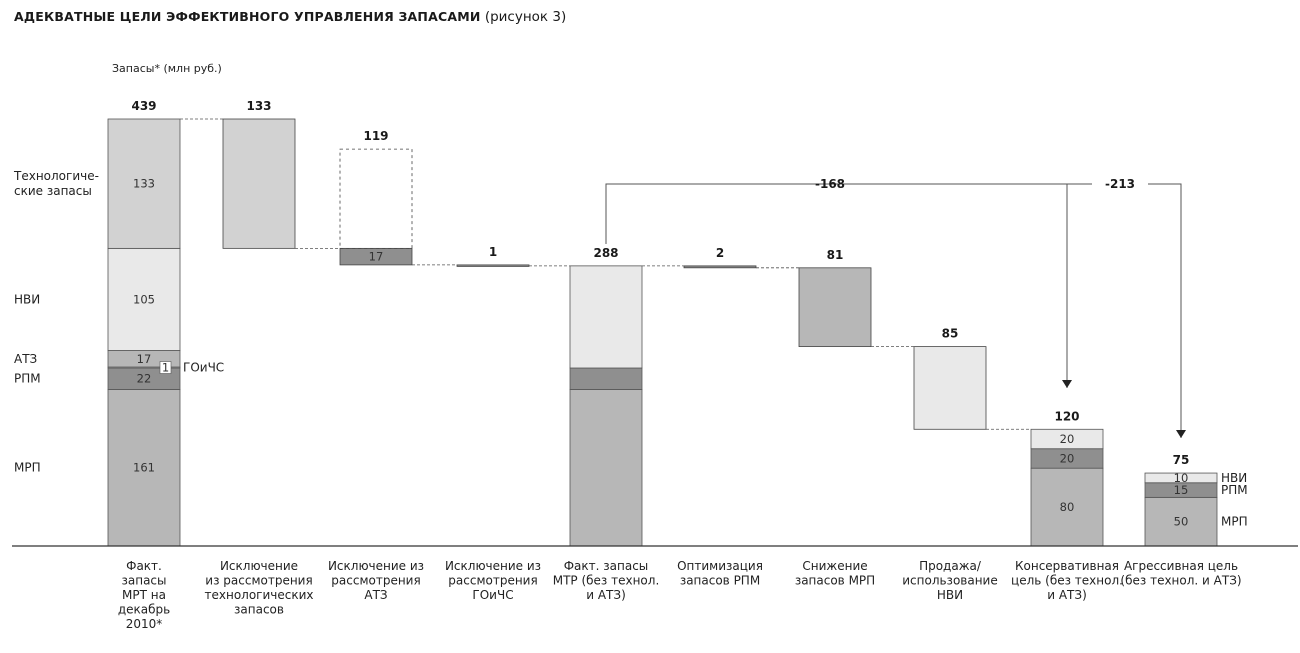  I want to click on bar-0-segment-label: 17, so click(144, 359).